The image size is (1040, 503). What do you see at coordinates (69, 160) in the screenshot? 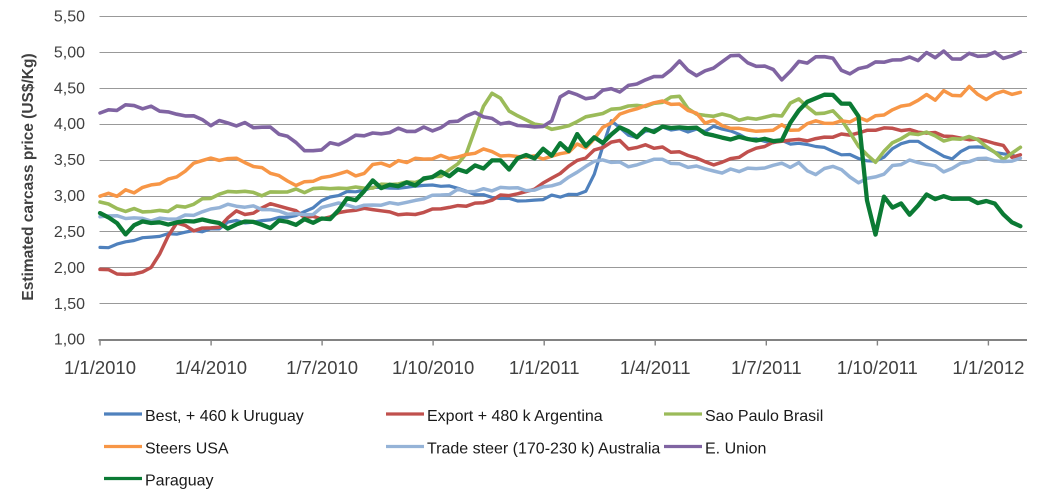
I see `svg-text: 3,50` at bounding box center [69, 160].